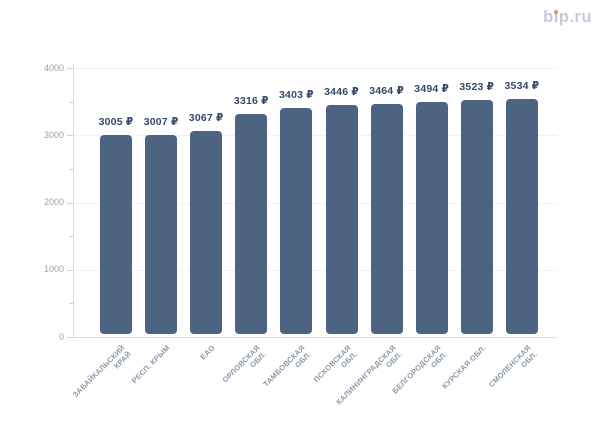 This screenshot has height=427, width=600. Describe the element at coordinates (73, 200) in the screenshot. I see `y-axis-line` at that location.